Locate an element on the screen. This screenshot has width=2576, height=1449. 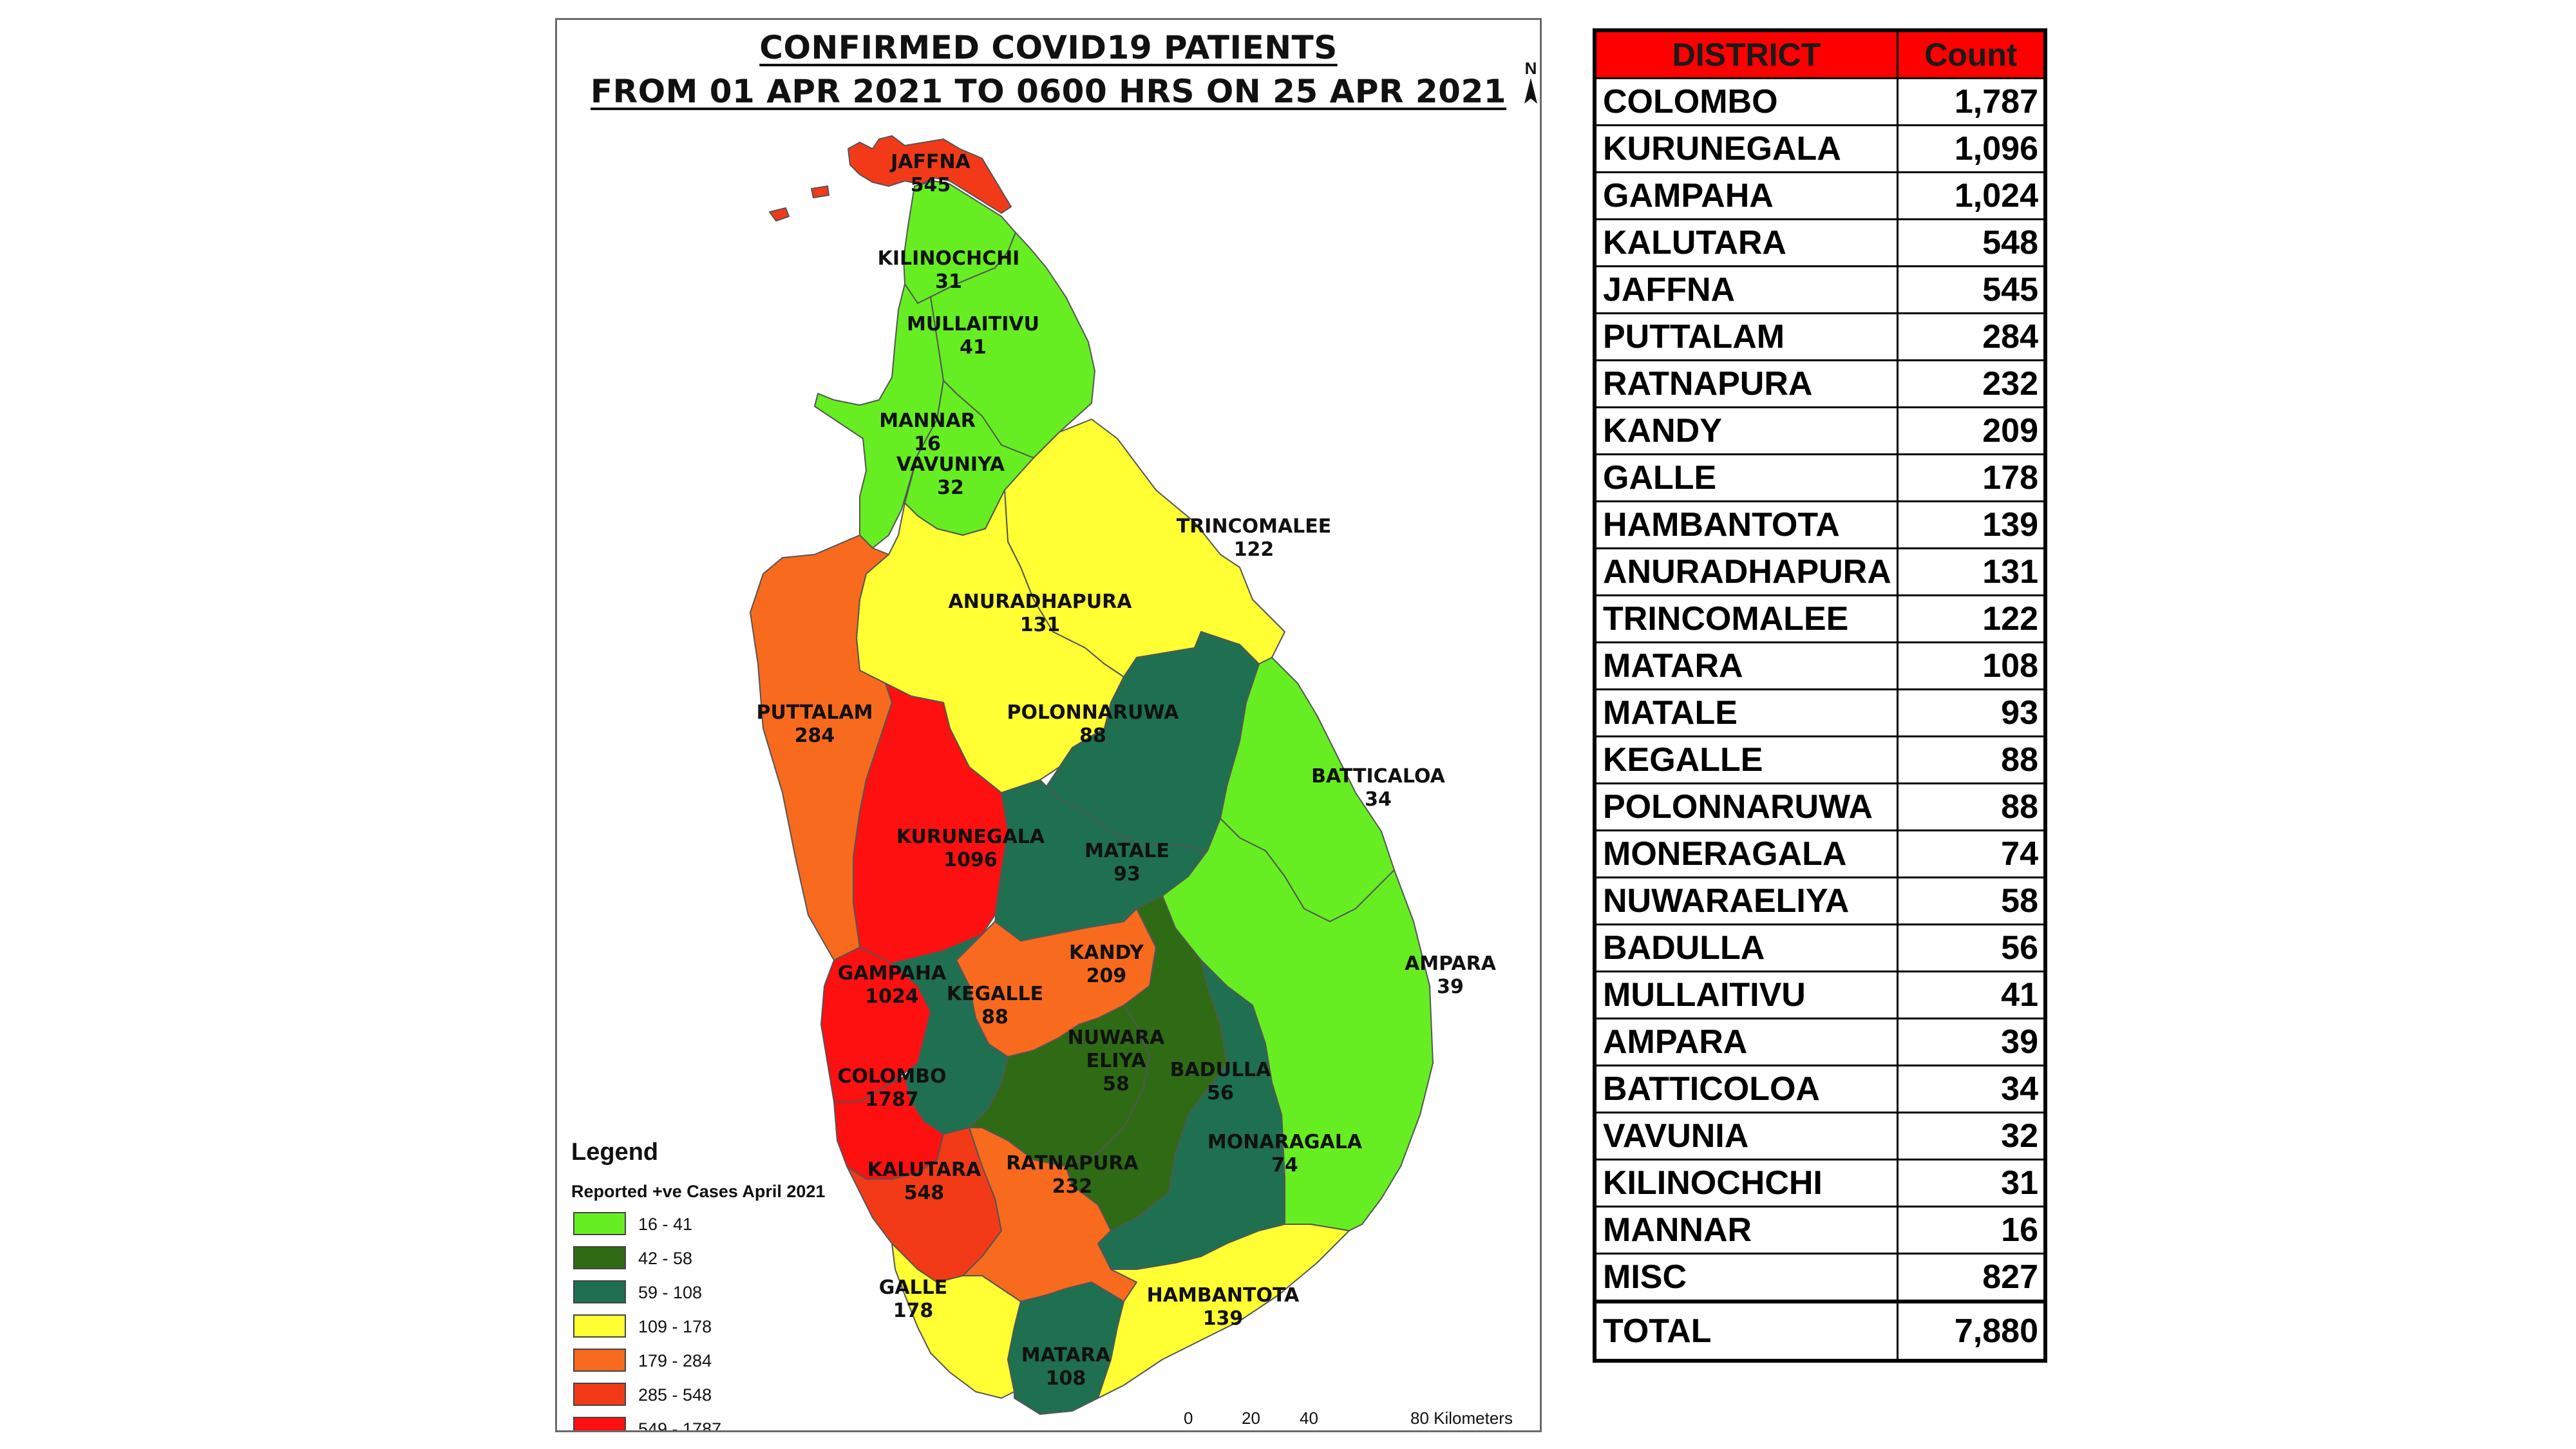
district-cell: HAMBANTOTA is located at coordinates (1746, 524).